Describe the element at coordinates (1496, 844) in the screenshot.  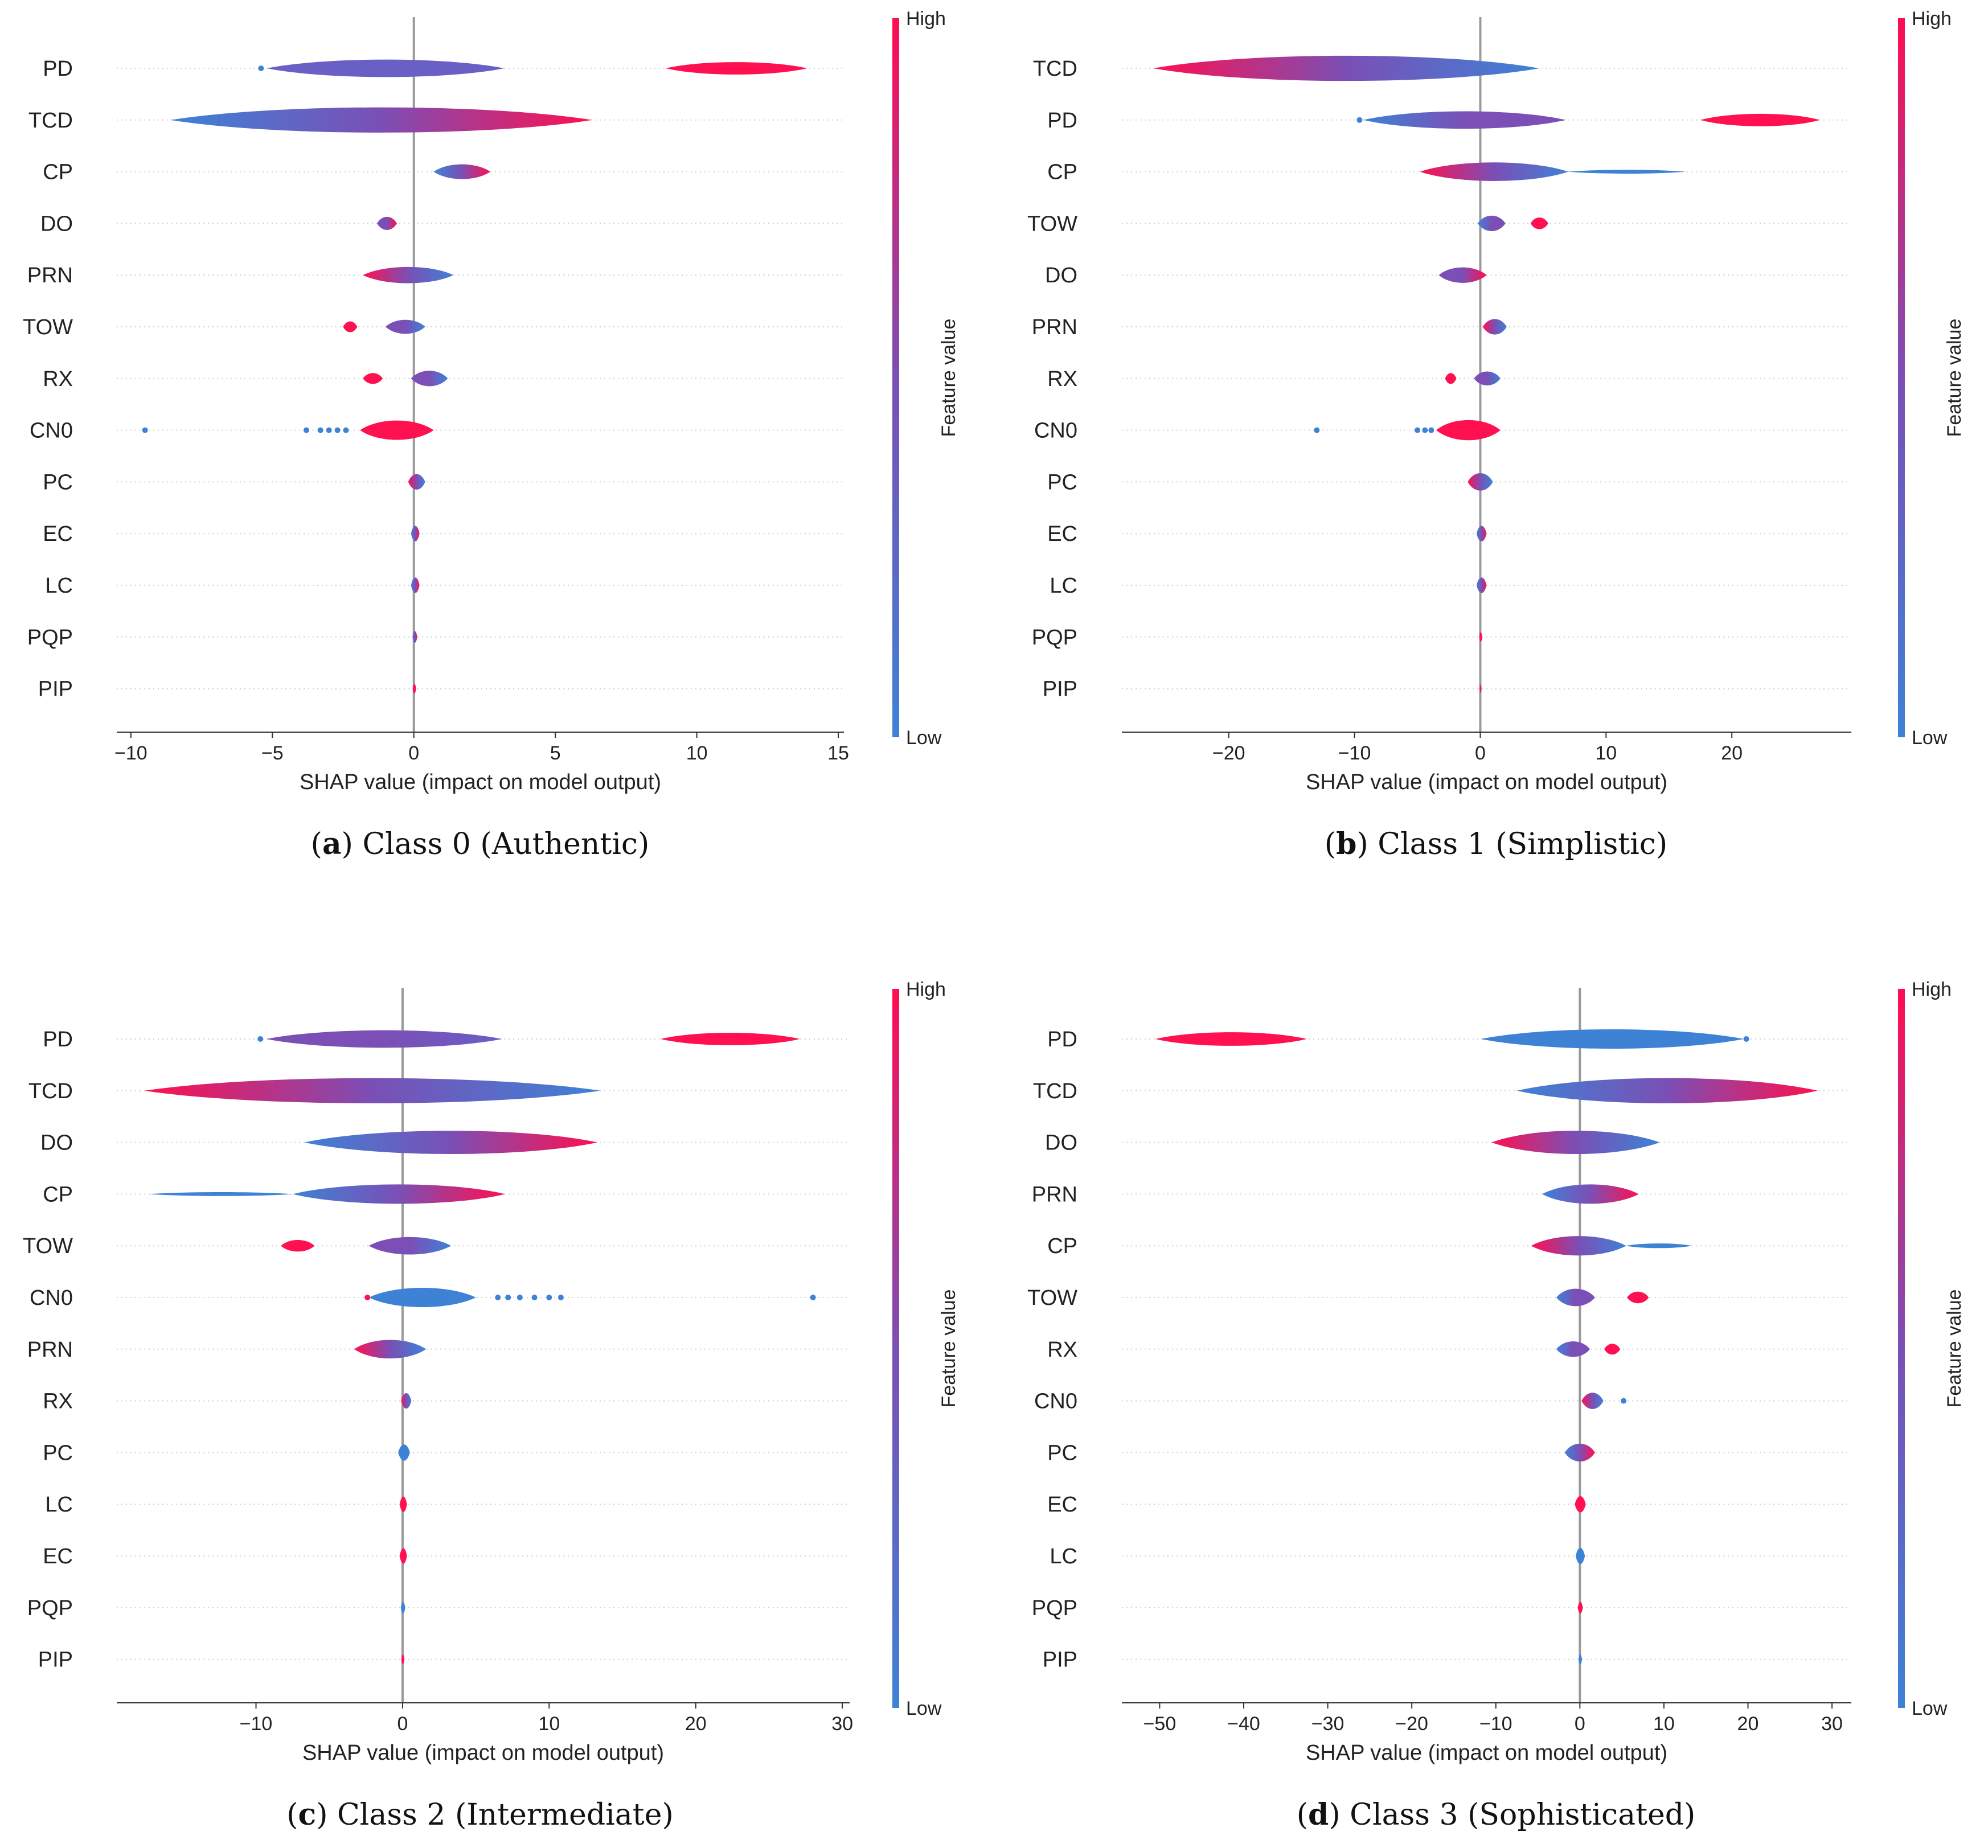
I see `panel-caption: (b) Class 1 (Simplistic)` at that location.